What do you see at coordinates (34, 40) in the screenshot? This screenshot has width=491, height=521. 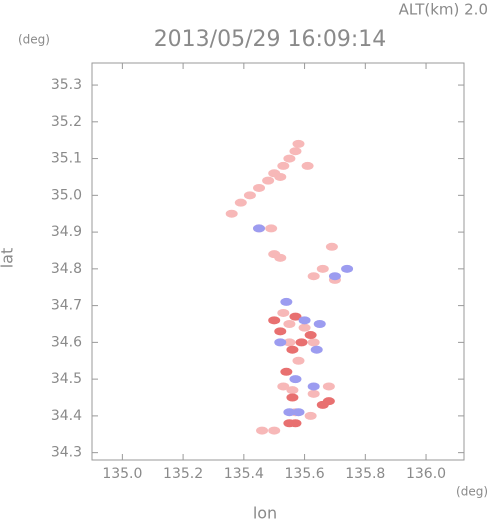 I see `y-unit: (deg)` at bounding box center [34, 40].